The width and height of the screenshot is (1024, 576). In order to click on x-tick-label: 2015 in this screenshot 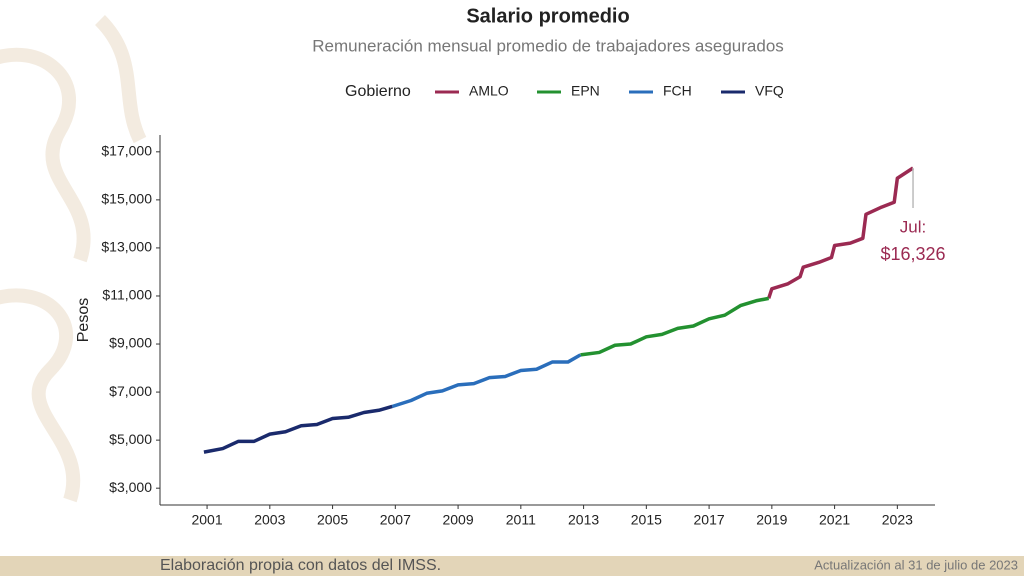, I will do `click(646, 520)`.